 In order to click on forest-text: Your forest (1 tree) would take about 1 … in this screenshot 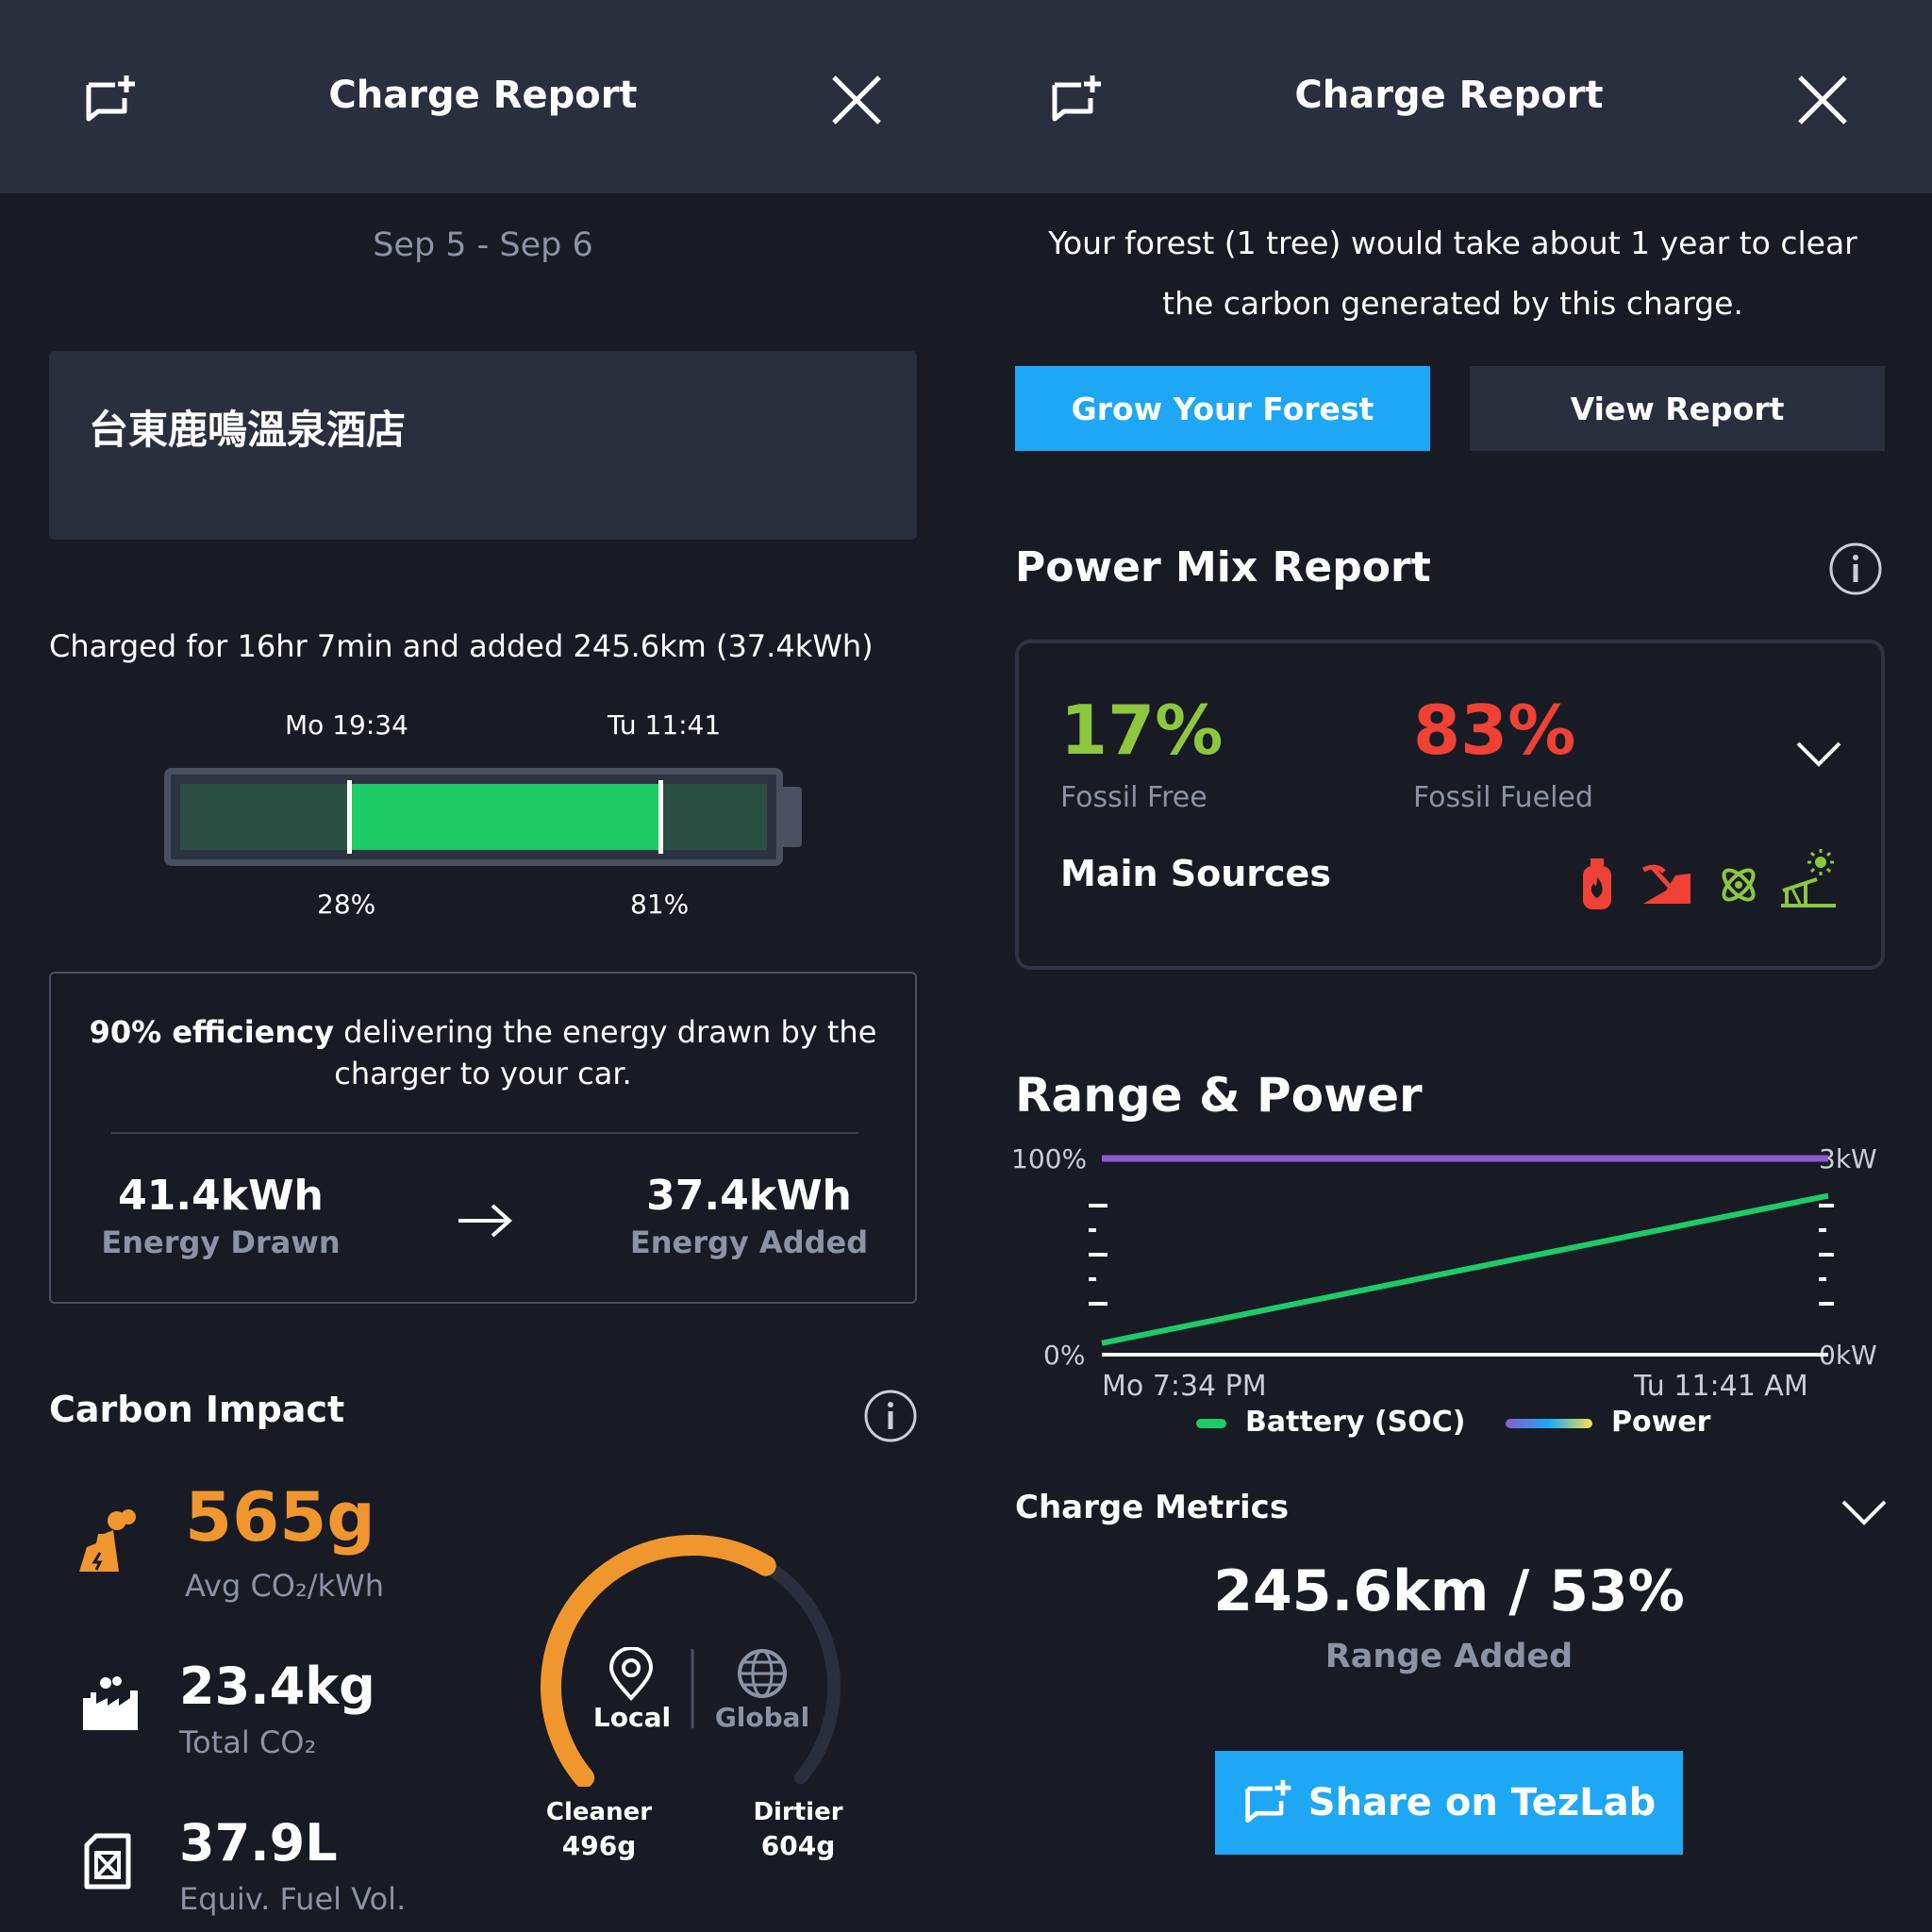, I will do `click(1452, 274)`.